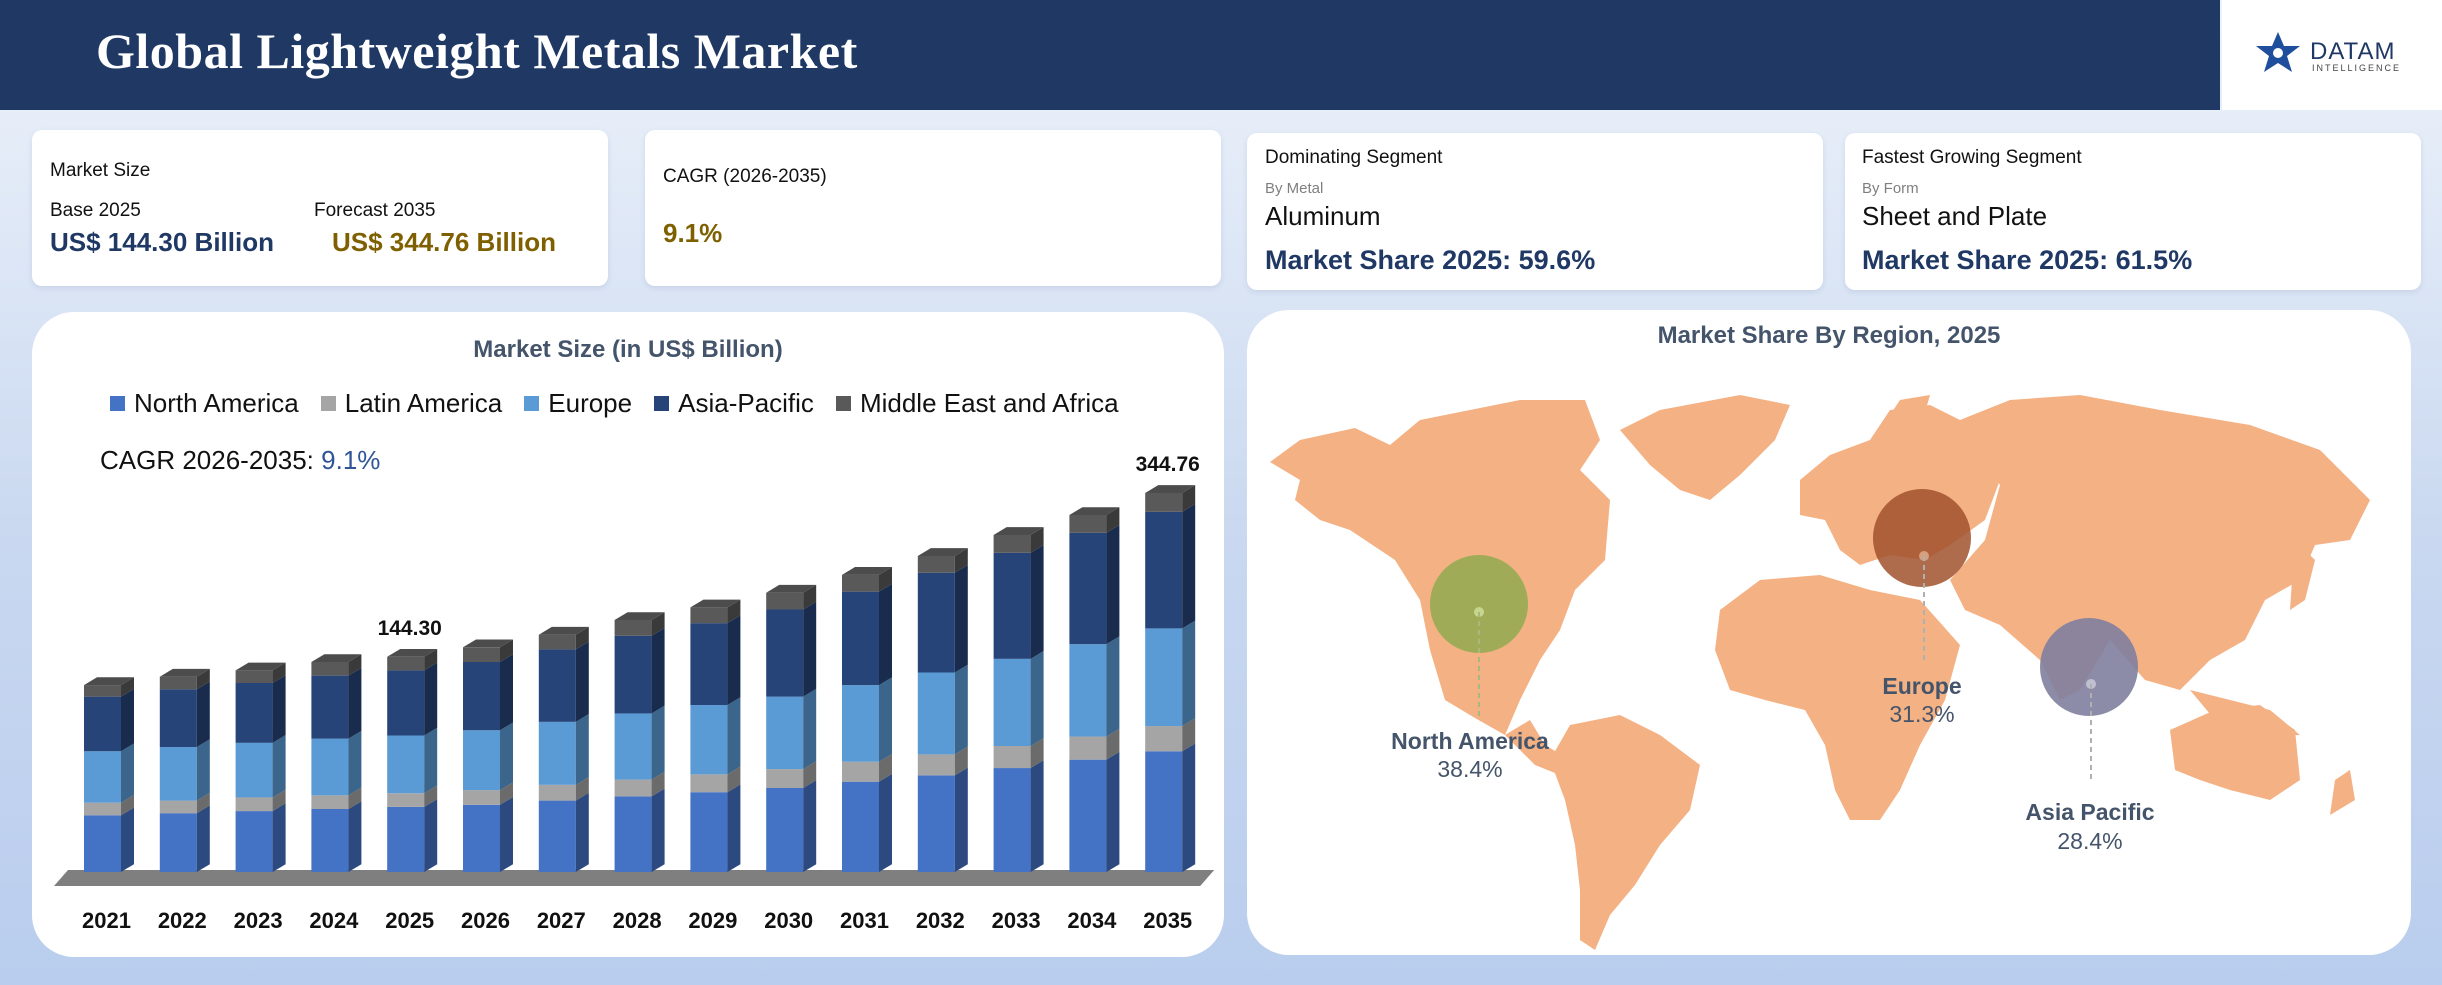  Describe the element at coordinates (628, 349) in the screenshot. I see `bar-chart-title: Market Size (in US$ Billion)` at that location.